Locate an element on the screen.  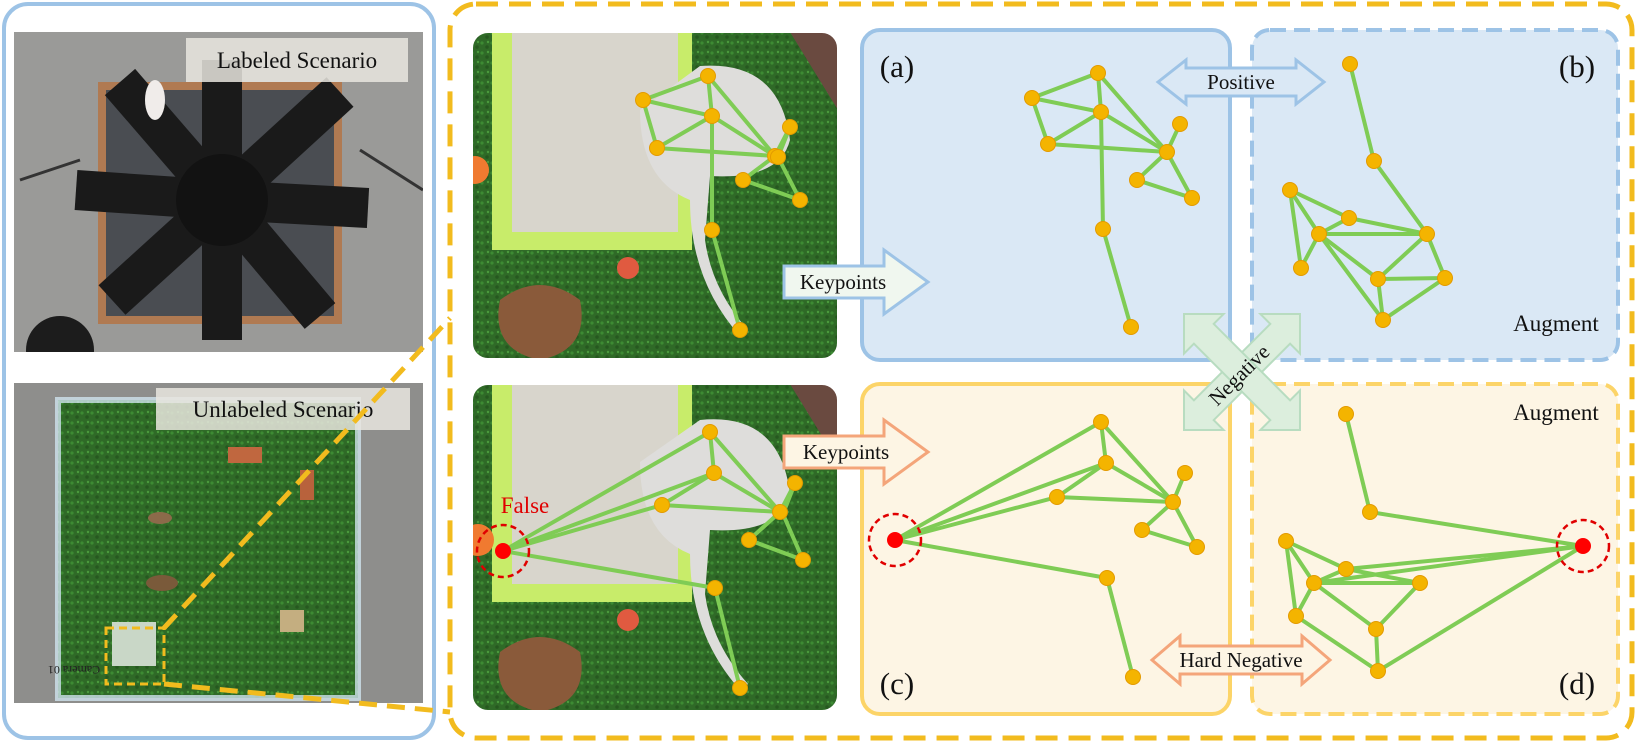
panel-b-label: (b) is located at coordinates (1577, 66).